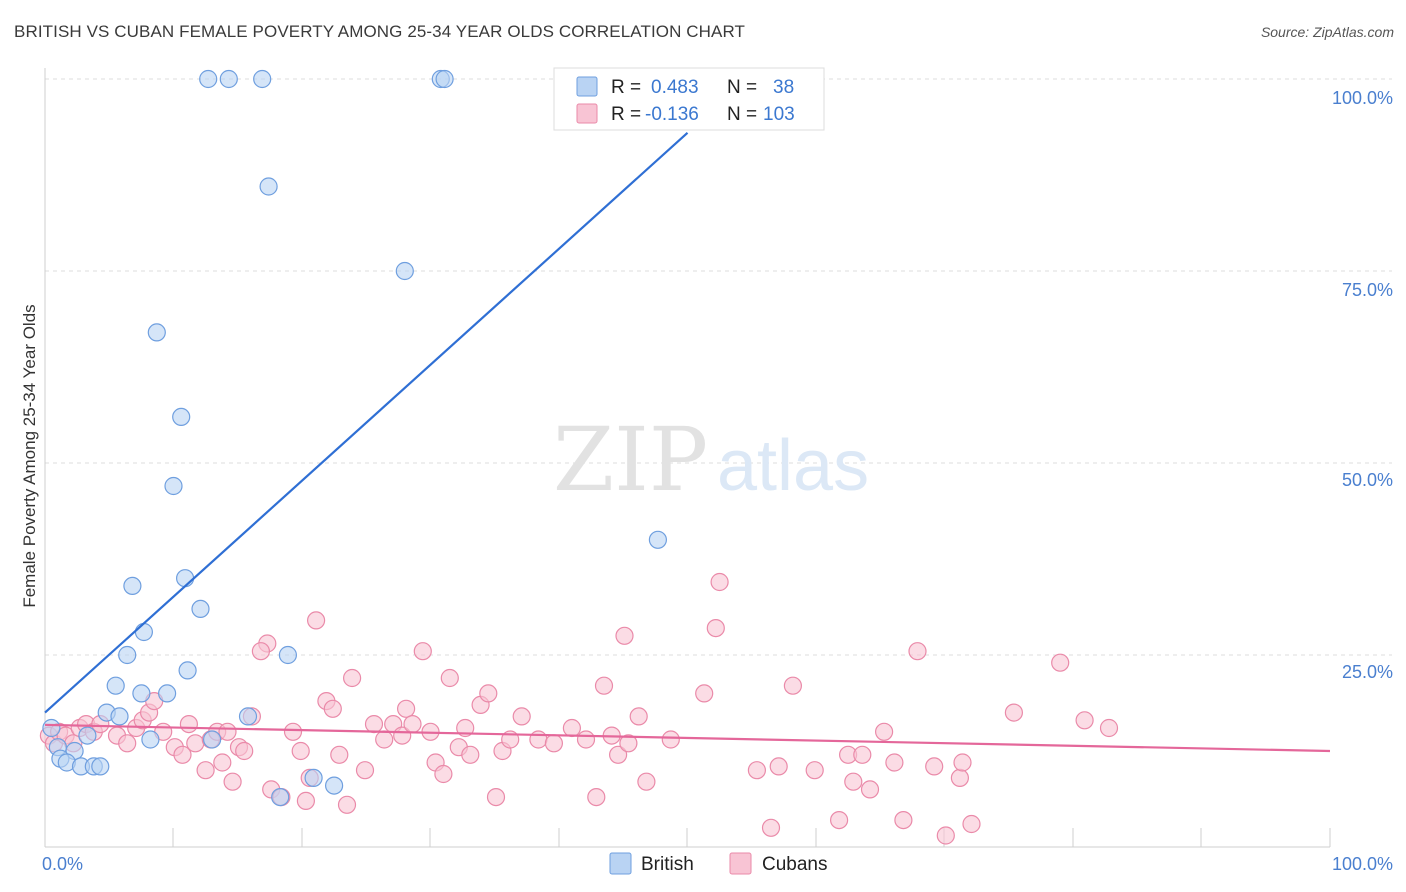  Describe the element at coordinates (667, 864) in the screenshot. I see `bottom-legend-british-label: British` at that location.